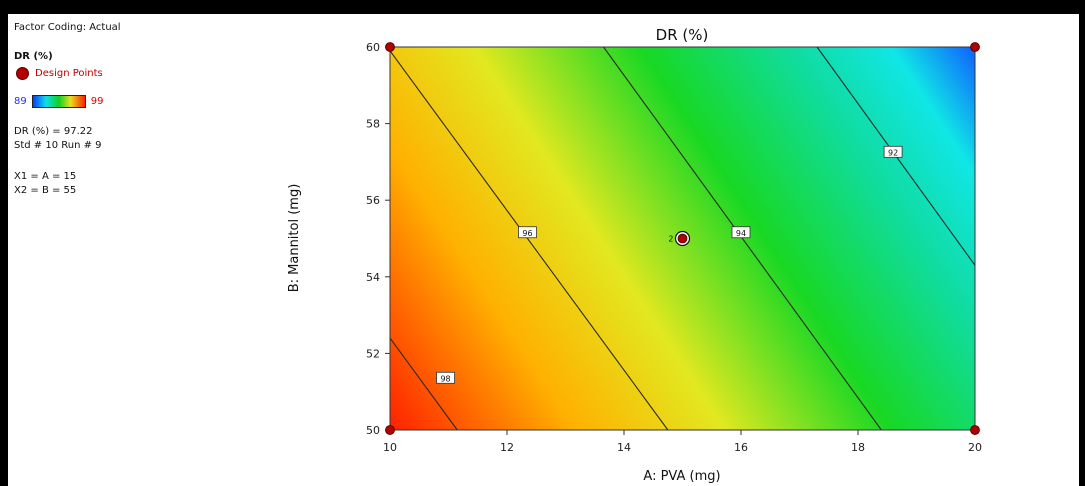 Image resolution: width=1085 pixels, height=486 pixels. I want to click on x-tick-label: 18, so click(858, 447).